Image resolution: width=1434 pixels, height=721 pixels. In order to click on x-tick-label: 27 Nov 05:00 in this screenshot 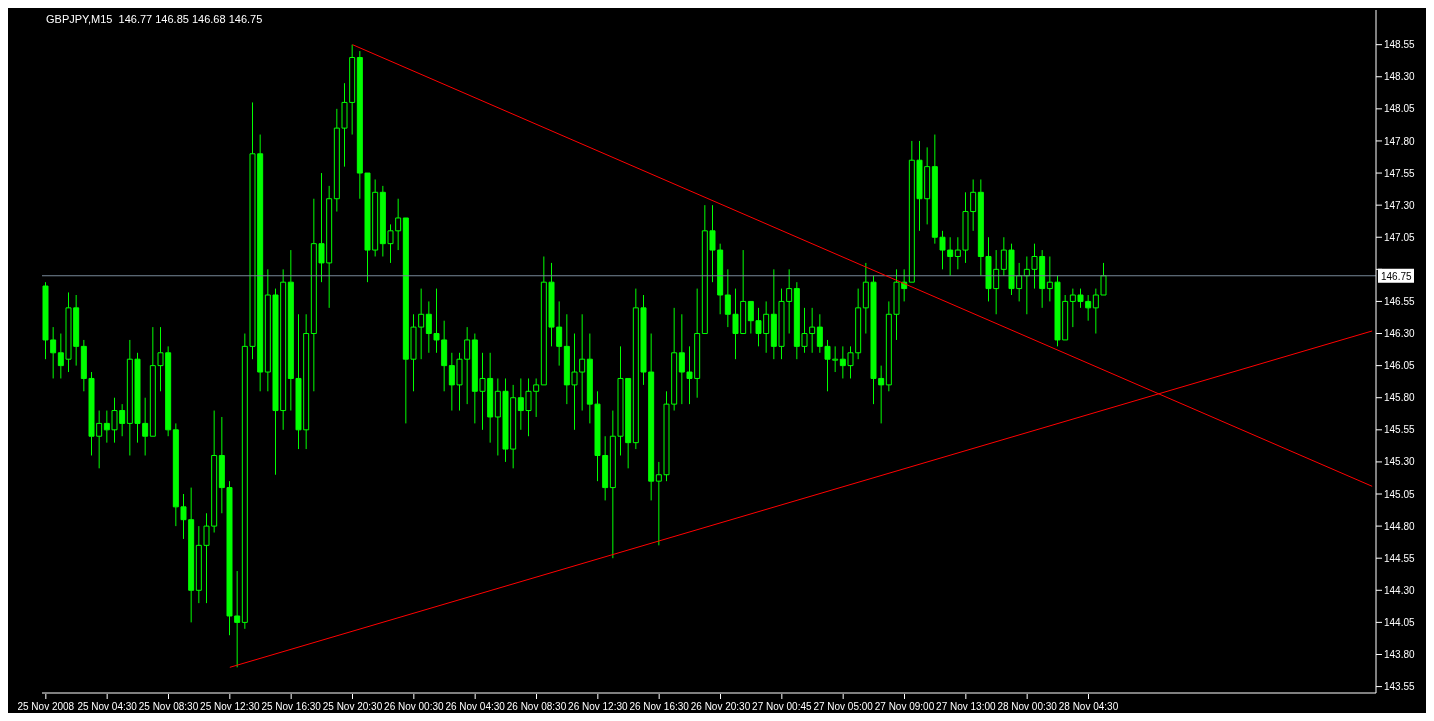, I will do `click(843, 706)`.